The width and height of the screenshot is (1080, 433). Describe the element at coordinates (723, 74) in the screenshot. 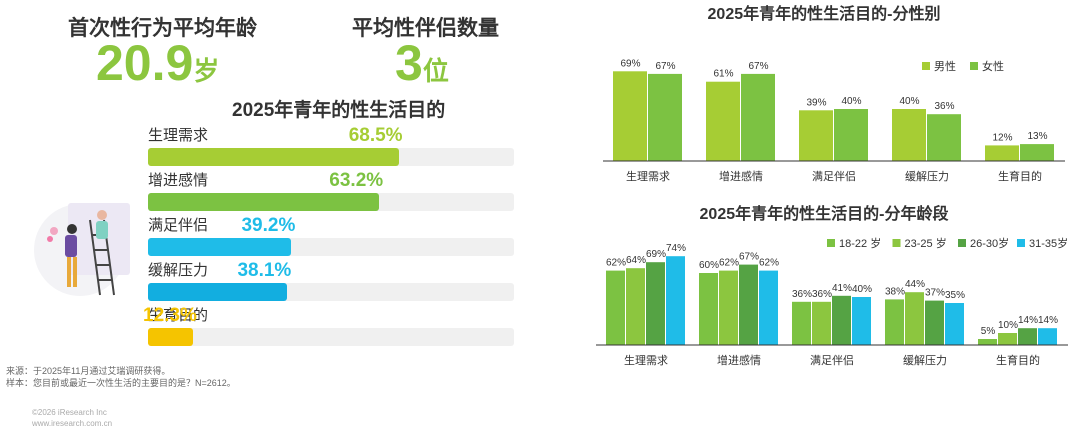

I see `bar-value-label: 61%` at that location.